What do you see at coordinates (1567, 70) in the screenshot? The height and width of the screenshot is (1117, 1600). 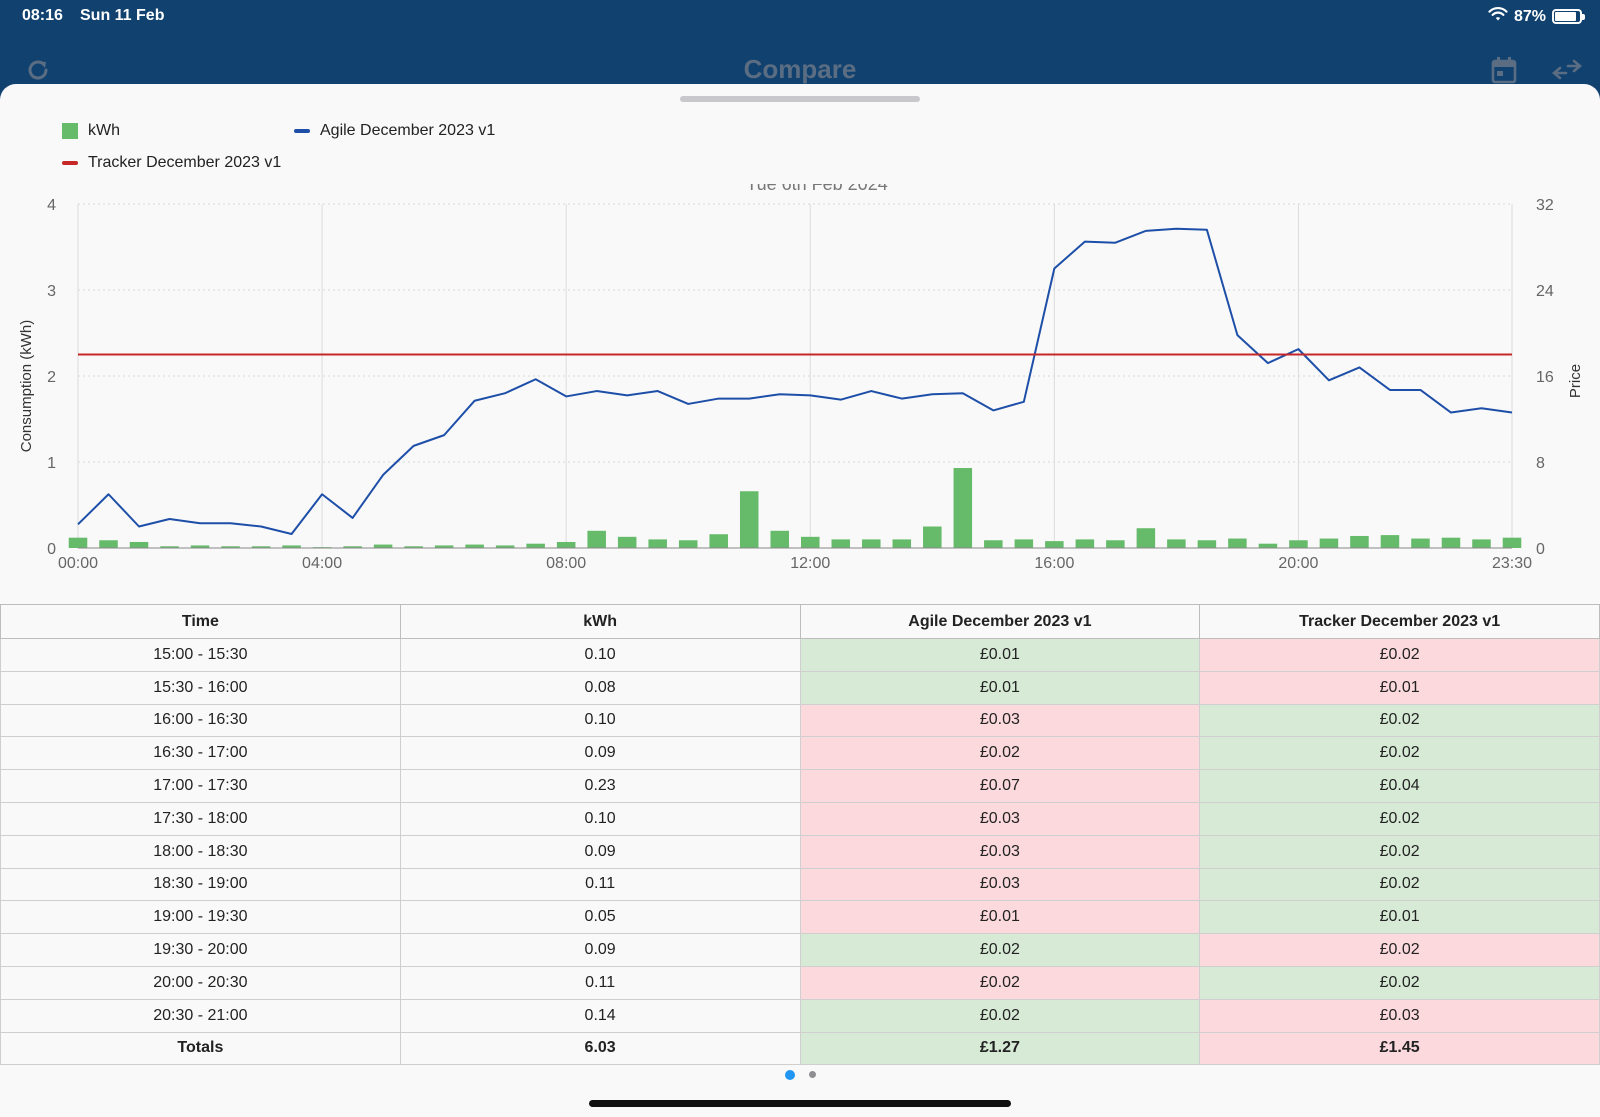 I see `compare-arrows-icon` at bounding box center [1567, 70].